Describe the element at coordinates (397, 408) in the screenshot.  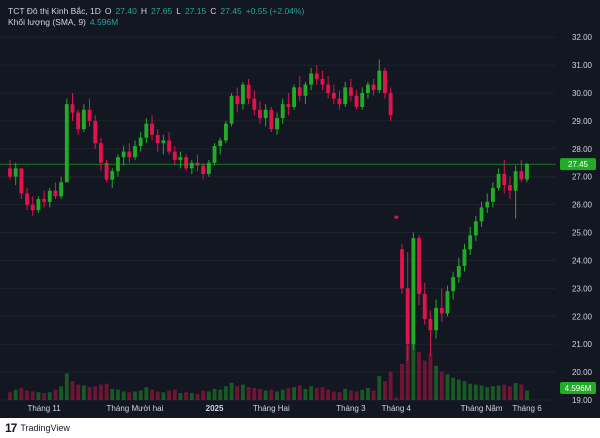
I see `time-tick-label: Tháng 4` at that location.